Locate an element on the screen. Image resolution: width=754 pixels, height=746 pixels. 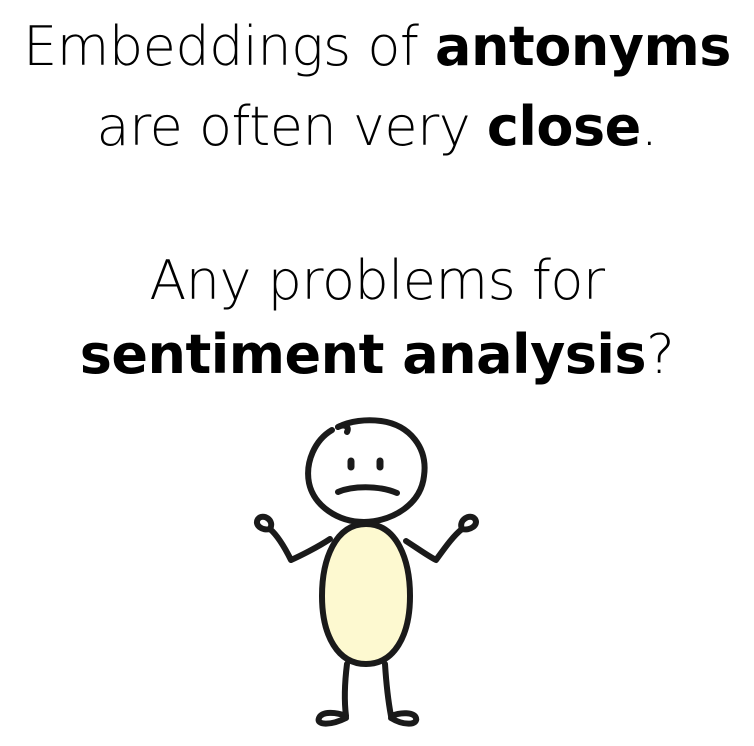
heading-line-2: are often very close. is located at coordinates (377, 127).